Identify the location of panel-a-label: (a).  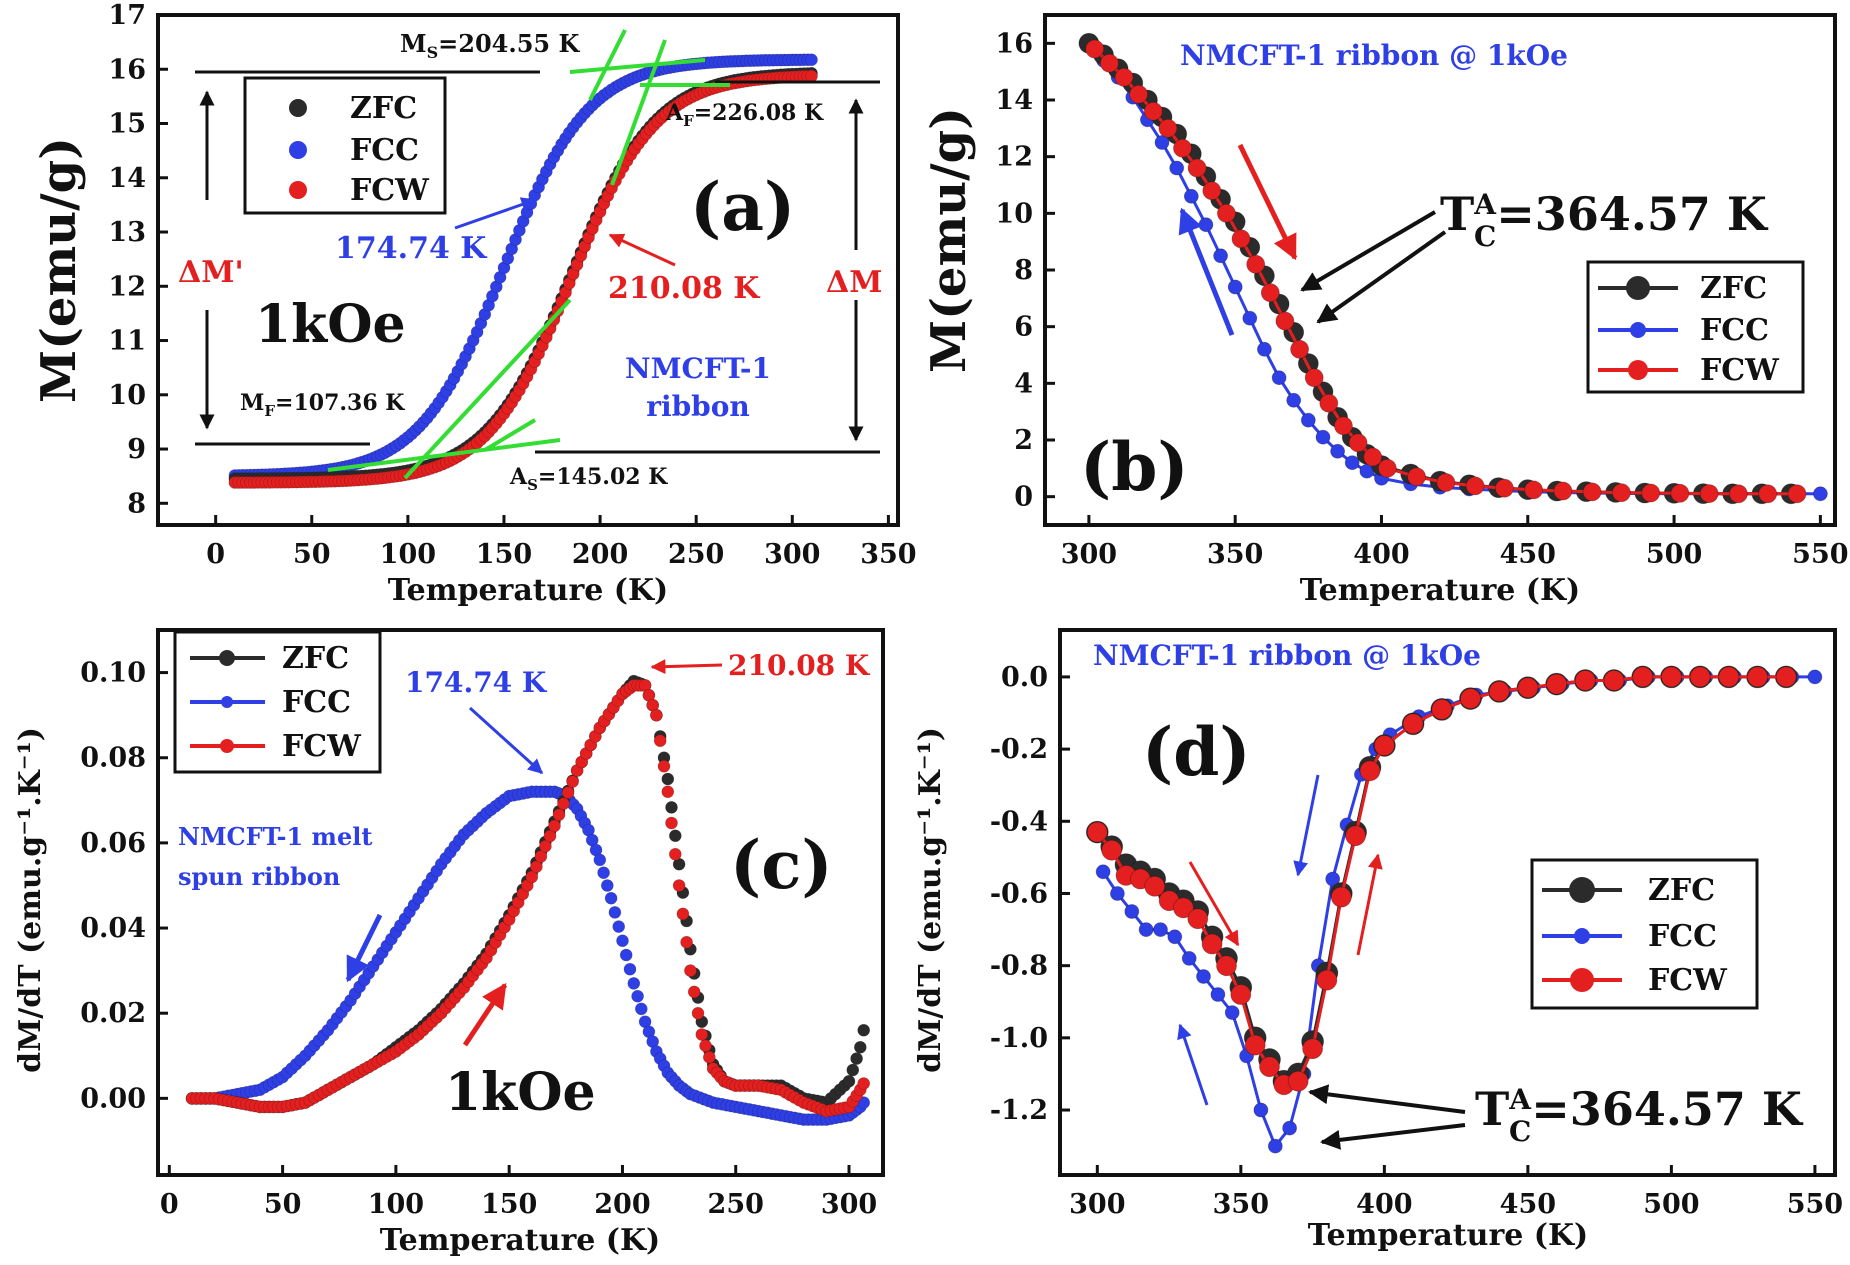
(742, 207).